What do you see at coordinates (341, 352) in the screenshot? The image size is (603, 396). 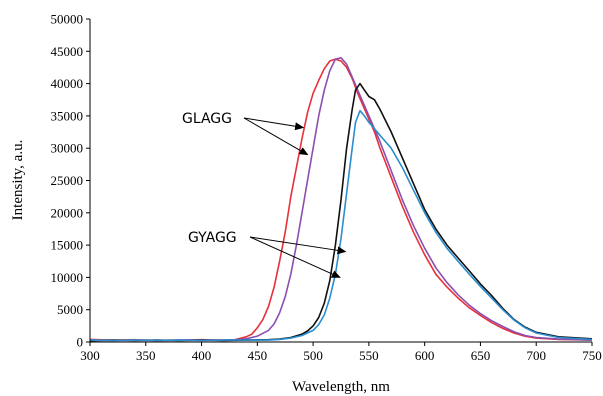 I see `x-ticks: 300 350 400 450 500 550 600 650 700 750` at bounding box center [341, 352].